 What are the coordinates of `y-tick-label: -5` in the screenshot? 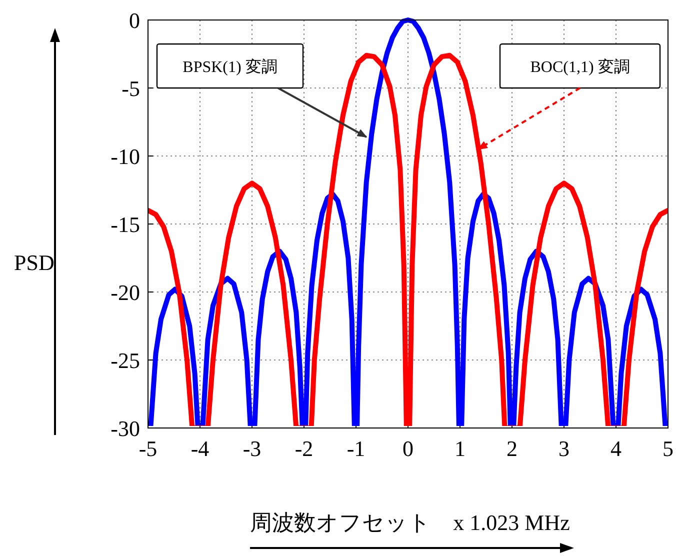 It's located at (131, 88).